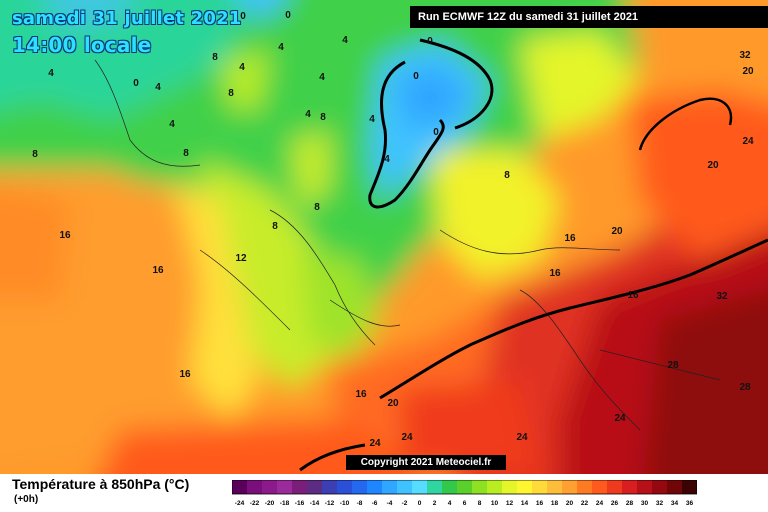 Image resolution: width=768 pixels, height=512 pixels. What do you see at coordinates (127, 18) in the screenshot?
I see `map-date: samedi 31 juillet 2021` at bounding box center [127, 18].